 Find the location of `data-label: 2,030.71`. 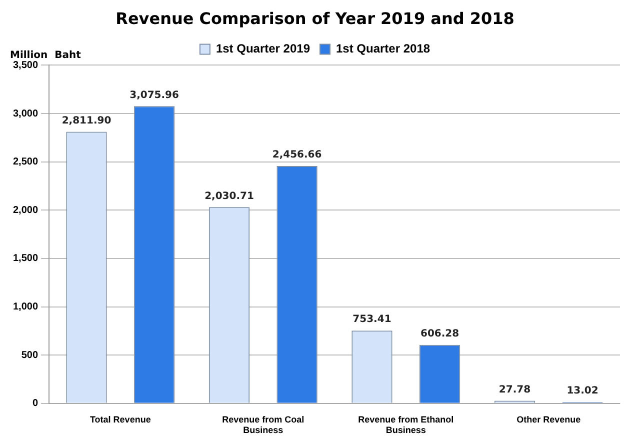

data-label: 2,030.71 is located at coordinates (229, 196).